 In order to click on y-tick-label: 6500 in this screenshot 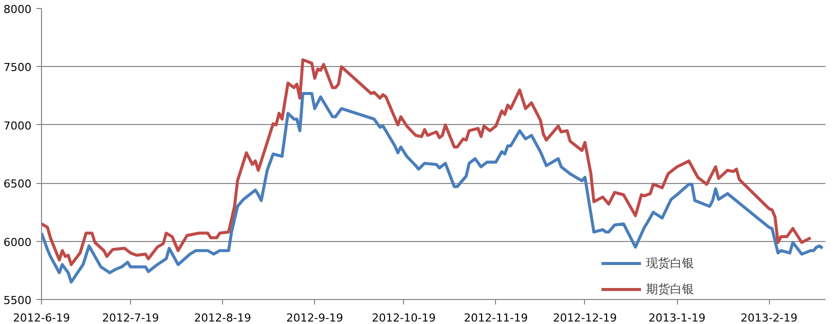, I will do `click(18, 184)`.